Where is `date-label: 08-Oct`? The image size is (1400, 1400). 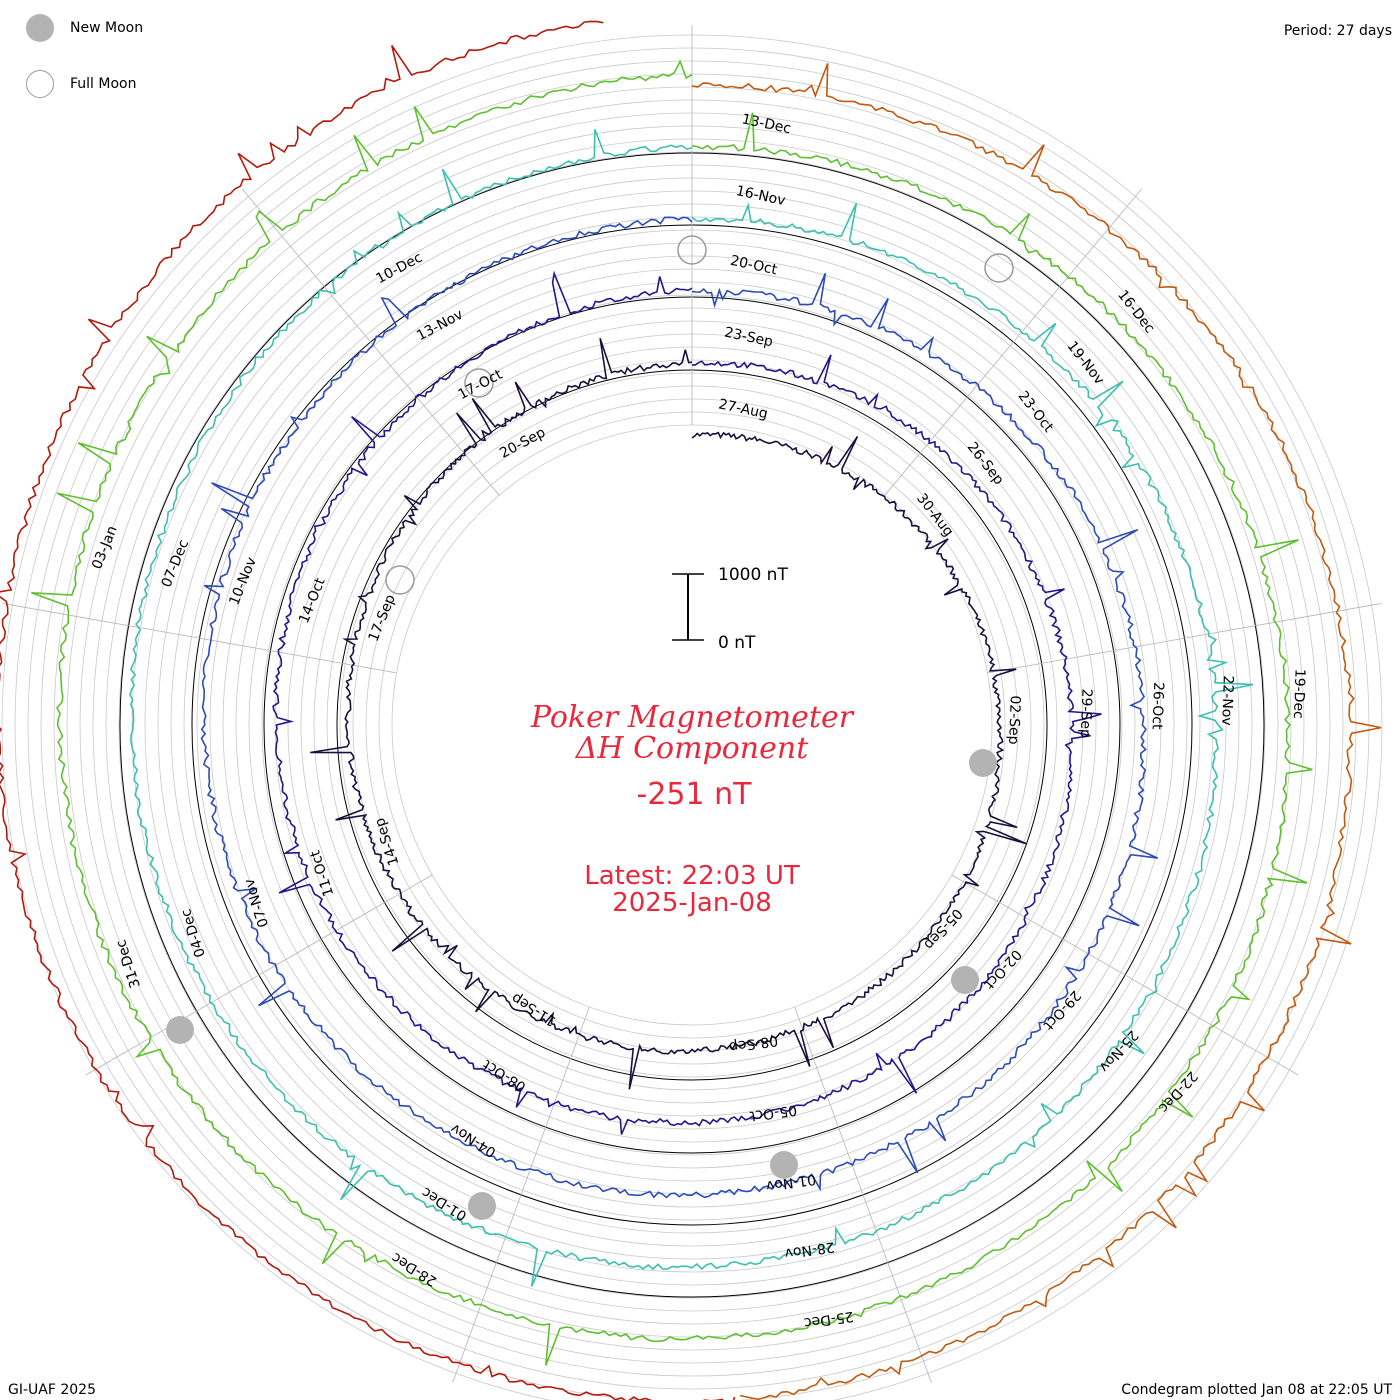 date-label: 08-Oct is located at coordinates (504, 1075).